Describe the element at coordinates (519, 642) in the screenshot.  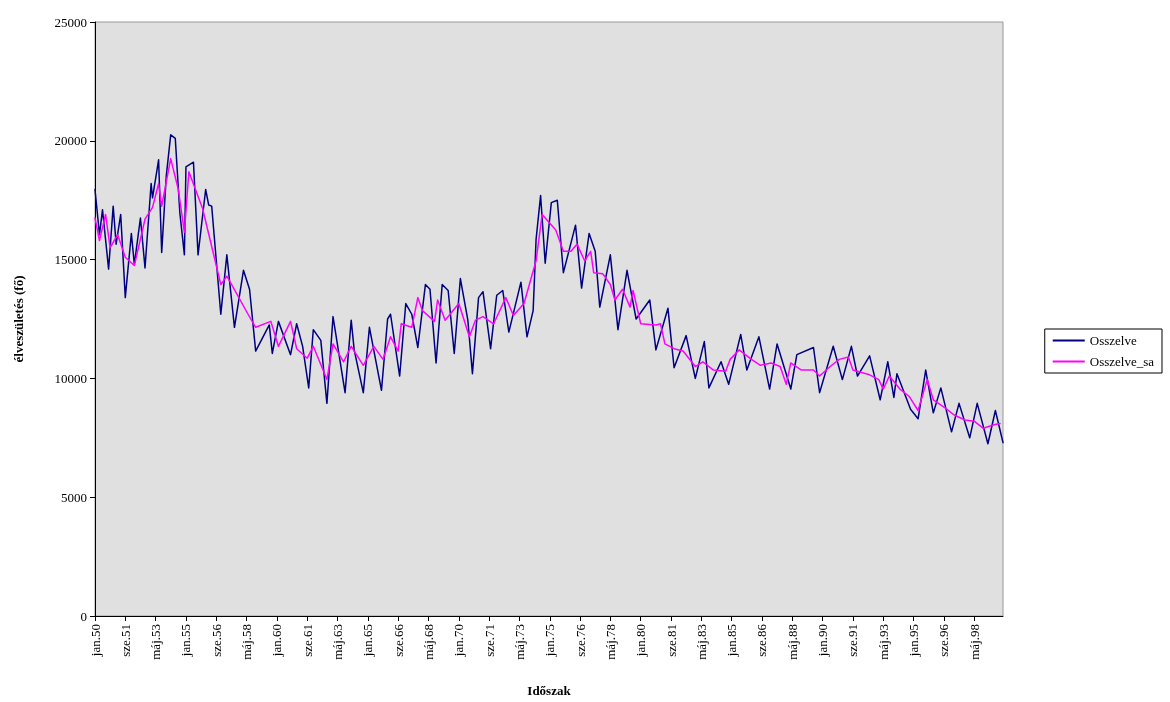
I see `x-tick-label: máj.73` at that location.